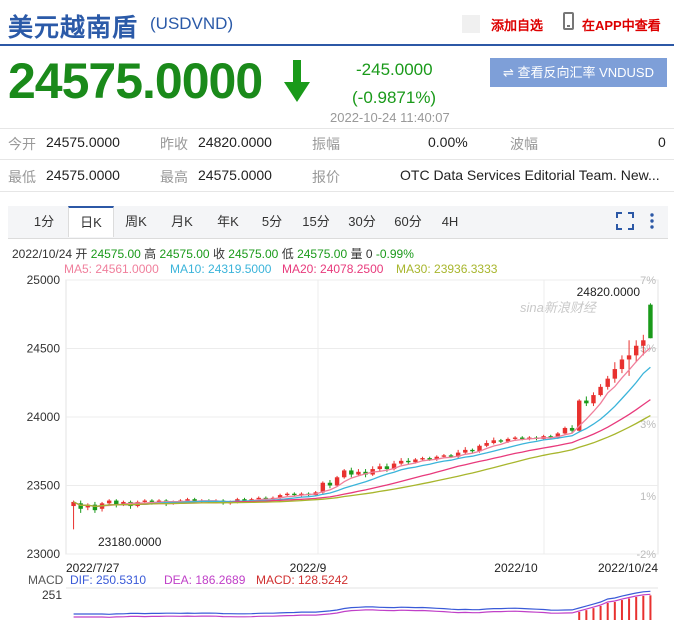 The height and width of the screenshot is (630, 674). I want to click on x-tick-label: 2022/10, so click(516, 568).